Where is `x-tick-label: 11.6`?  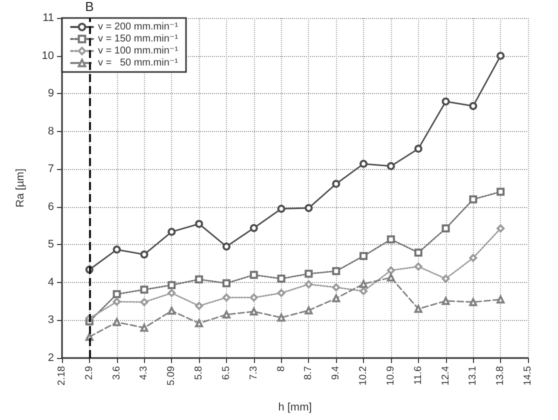 x-tick-label: 11.6 is located at coordinates (418, 375).